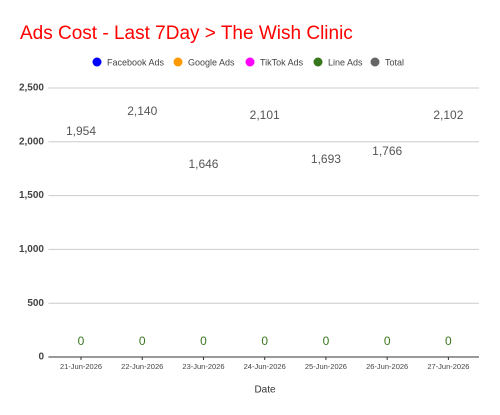 The image size is (500, 415). I want to click on data-label: 1,693, so click(326, 159).